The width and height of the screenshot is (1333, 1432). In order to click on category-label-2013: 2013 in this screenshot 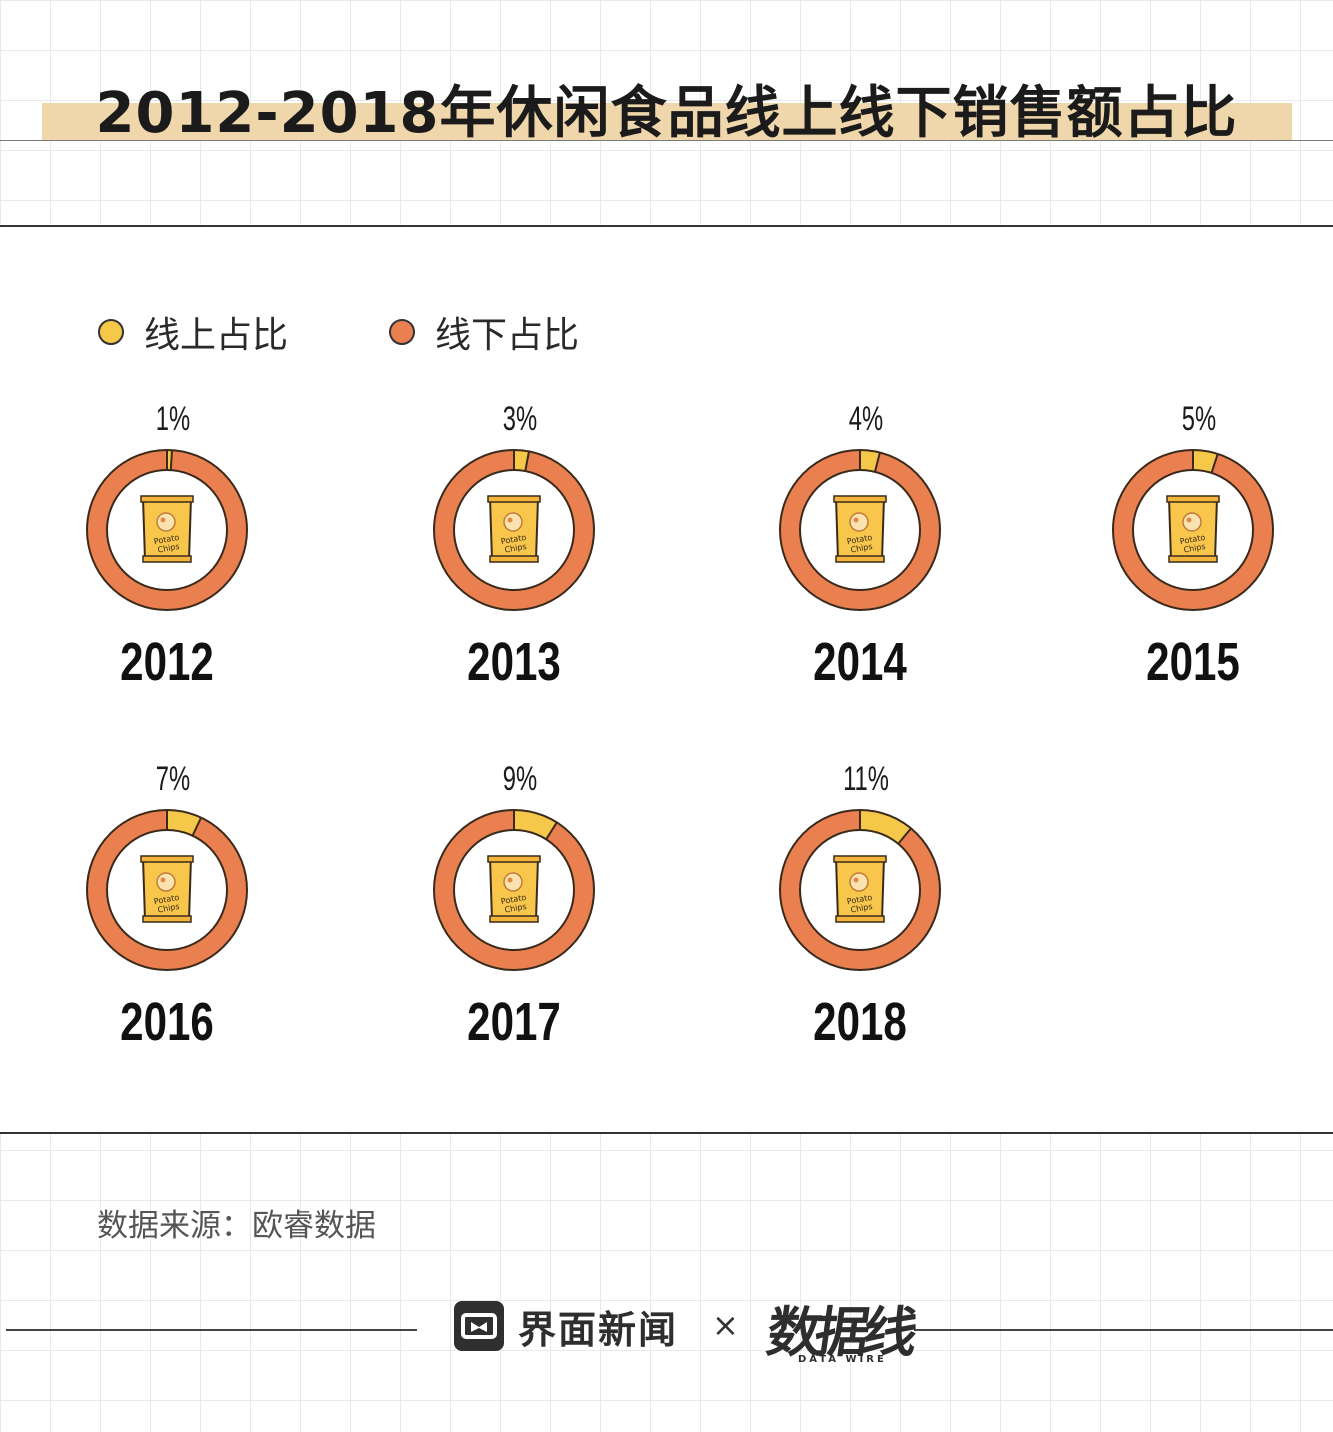, I will do `click(514, 662)`.